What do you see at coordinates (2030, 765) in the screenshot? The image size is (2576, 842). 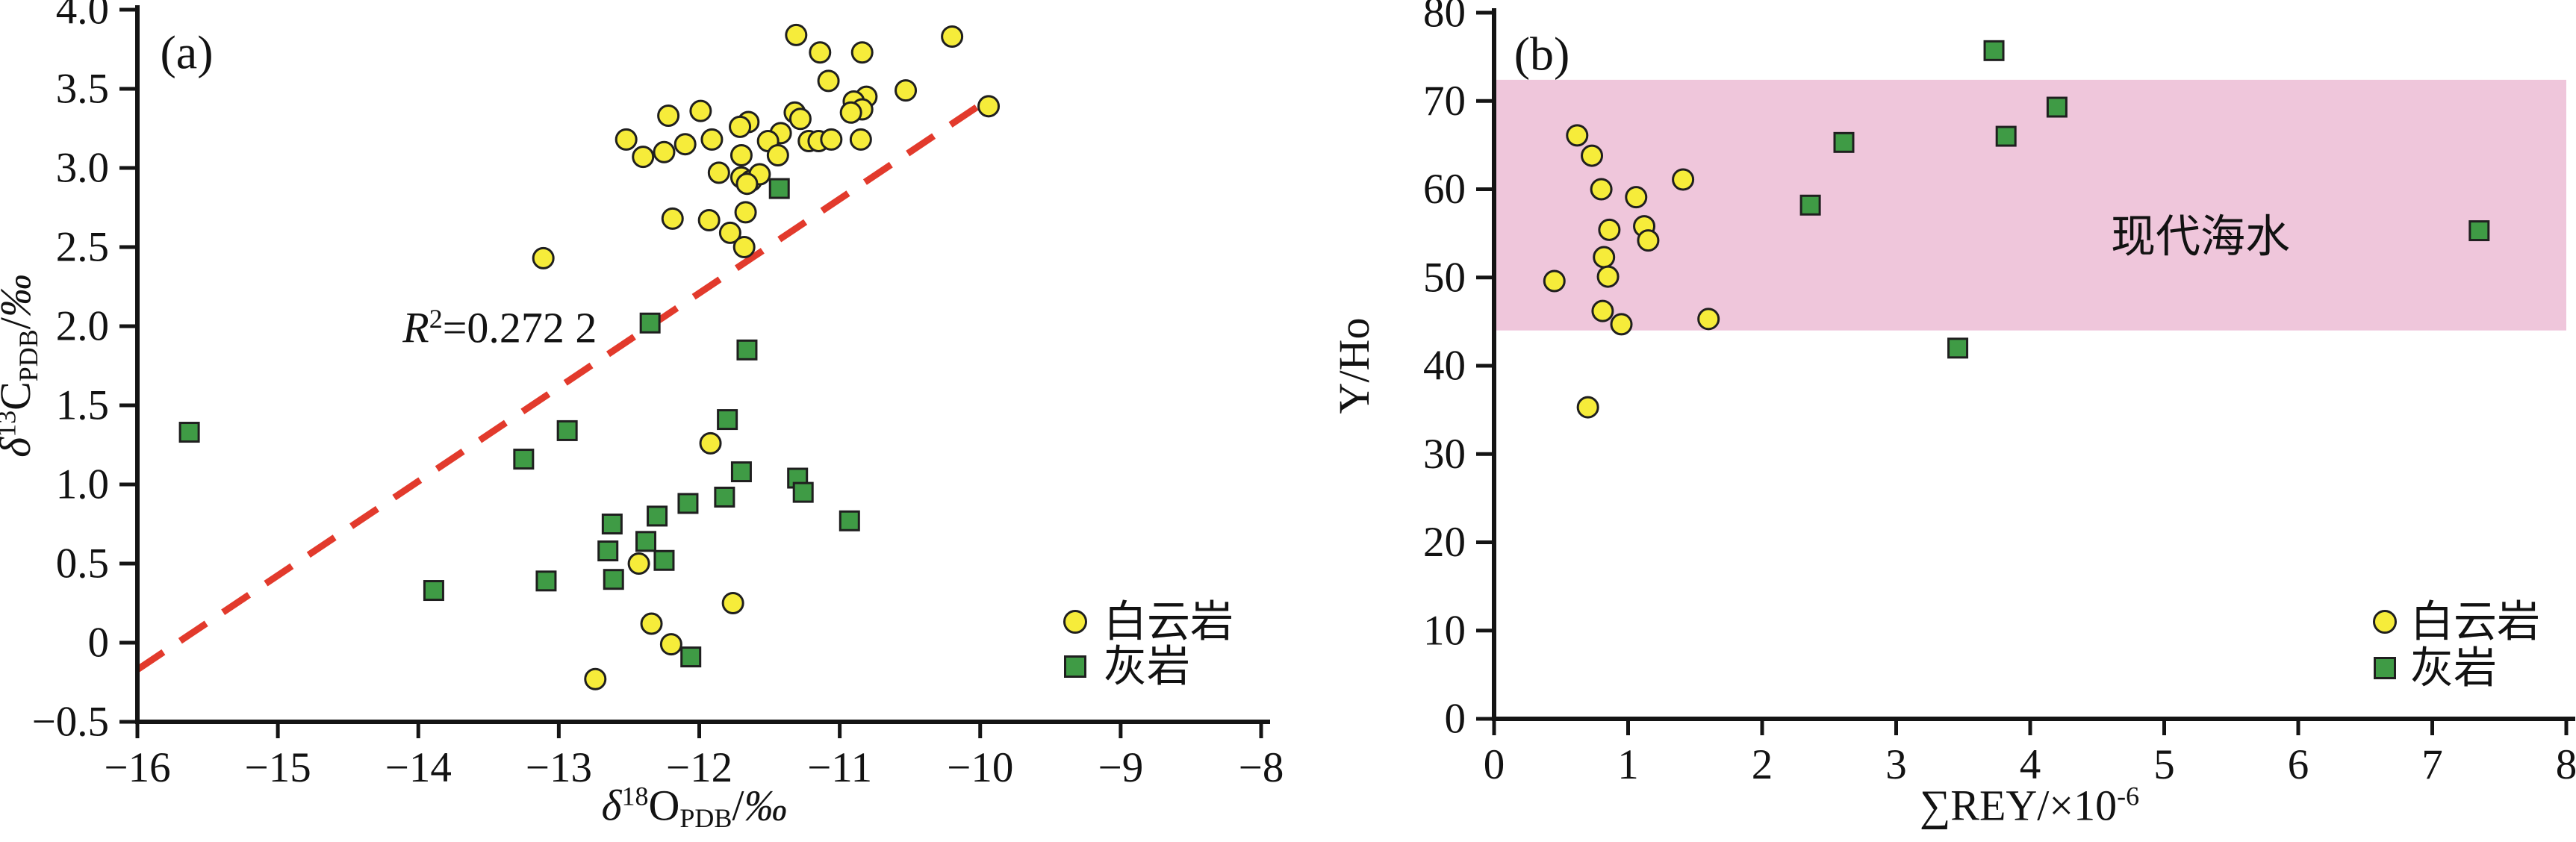 I see `x-tick-label: 4` at bounding box center [2030, 765].